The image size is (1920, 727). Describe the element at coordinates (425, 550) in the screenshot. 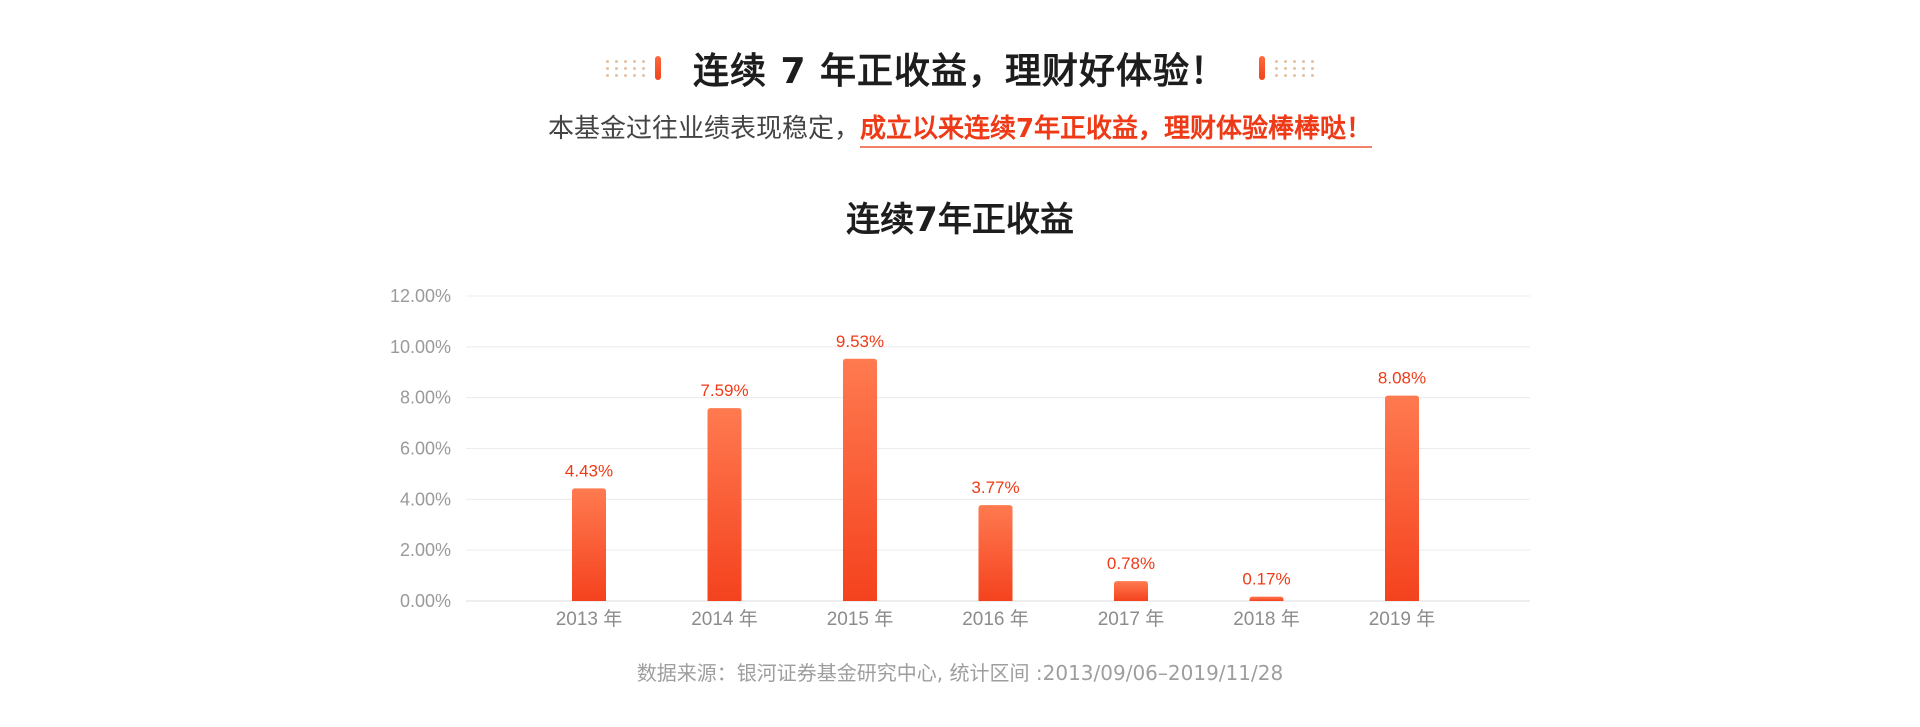

I see `y-tick-label: 2.00%` at that location.